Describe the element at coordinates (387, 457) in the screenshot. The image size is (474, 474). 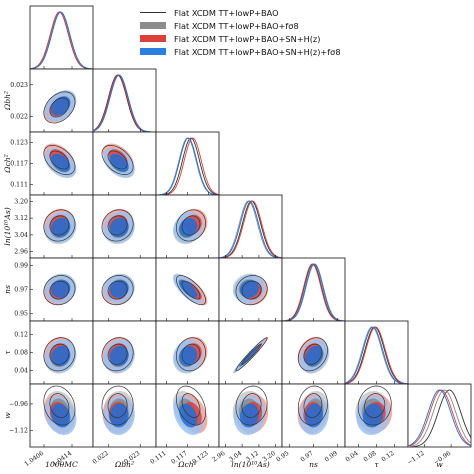
I see `xtick-label-5-2: 0.12` at that location.